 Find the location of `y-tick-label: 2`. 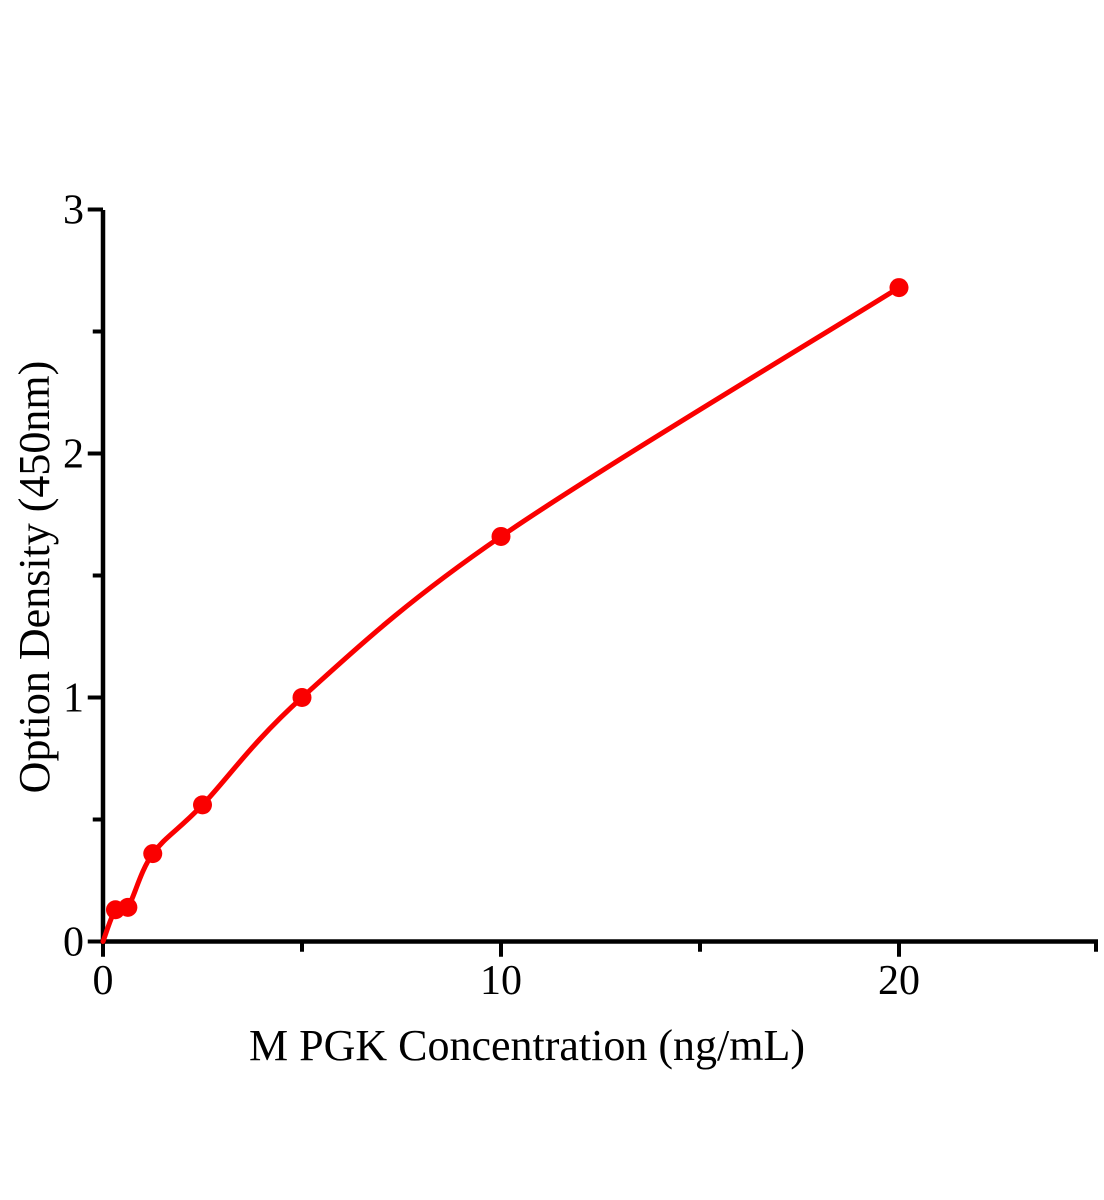

y-tick-label: 2 is located at coordinates (73, 455).